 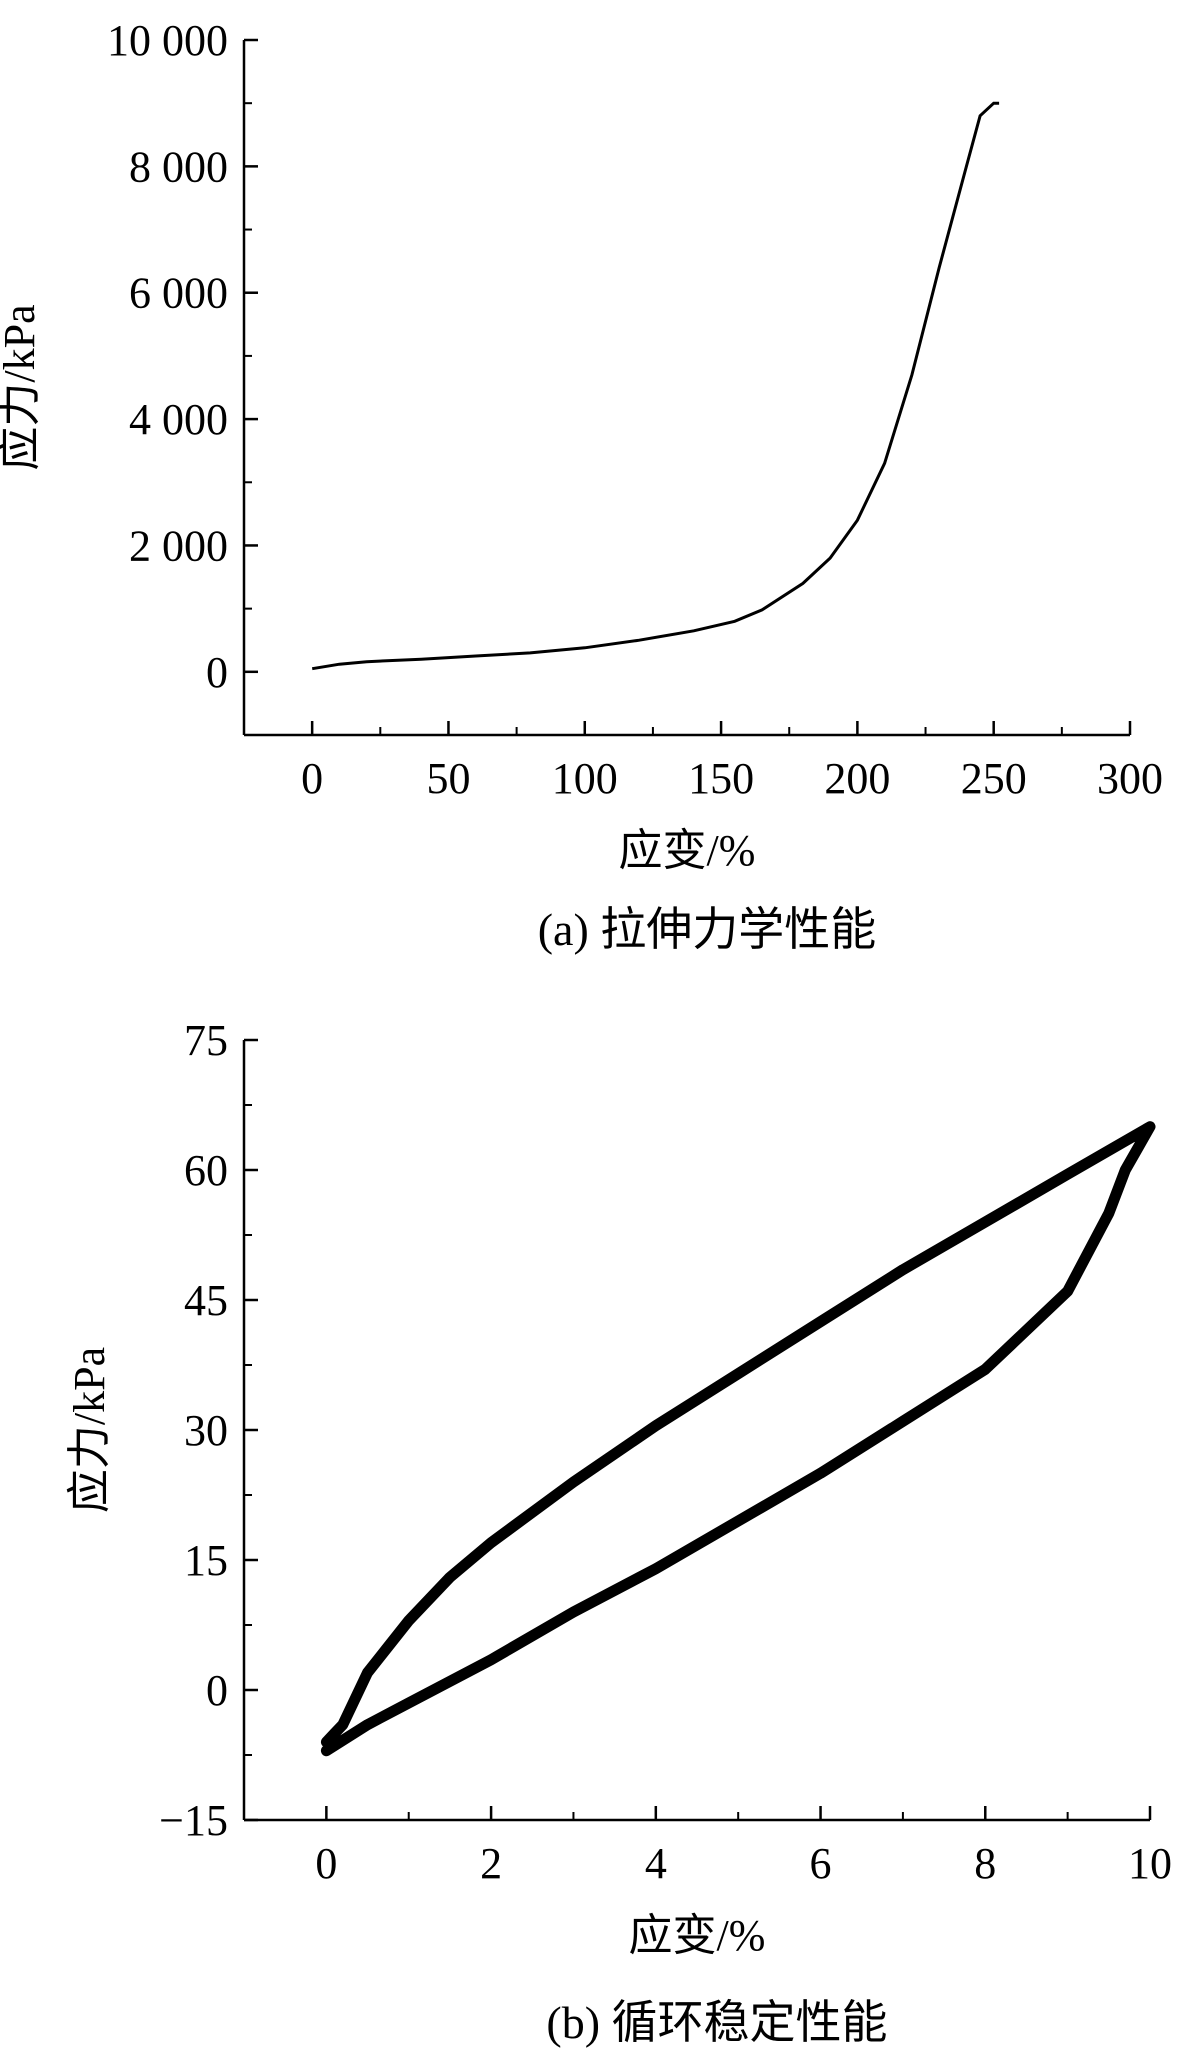 I want to click on x-tick-label: 150, so click(x=721, y=778).